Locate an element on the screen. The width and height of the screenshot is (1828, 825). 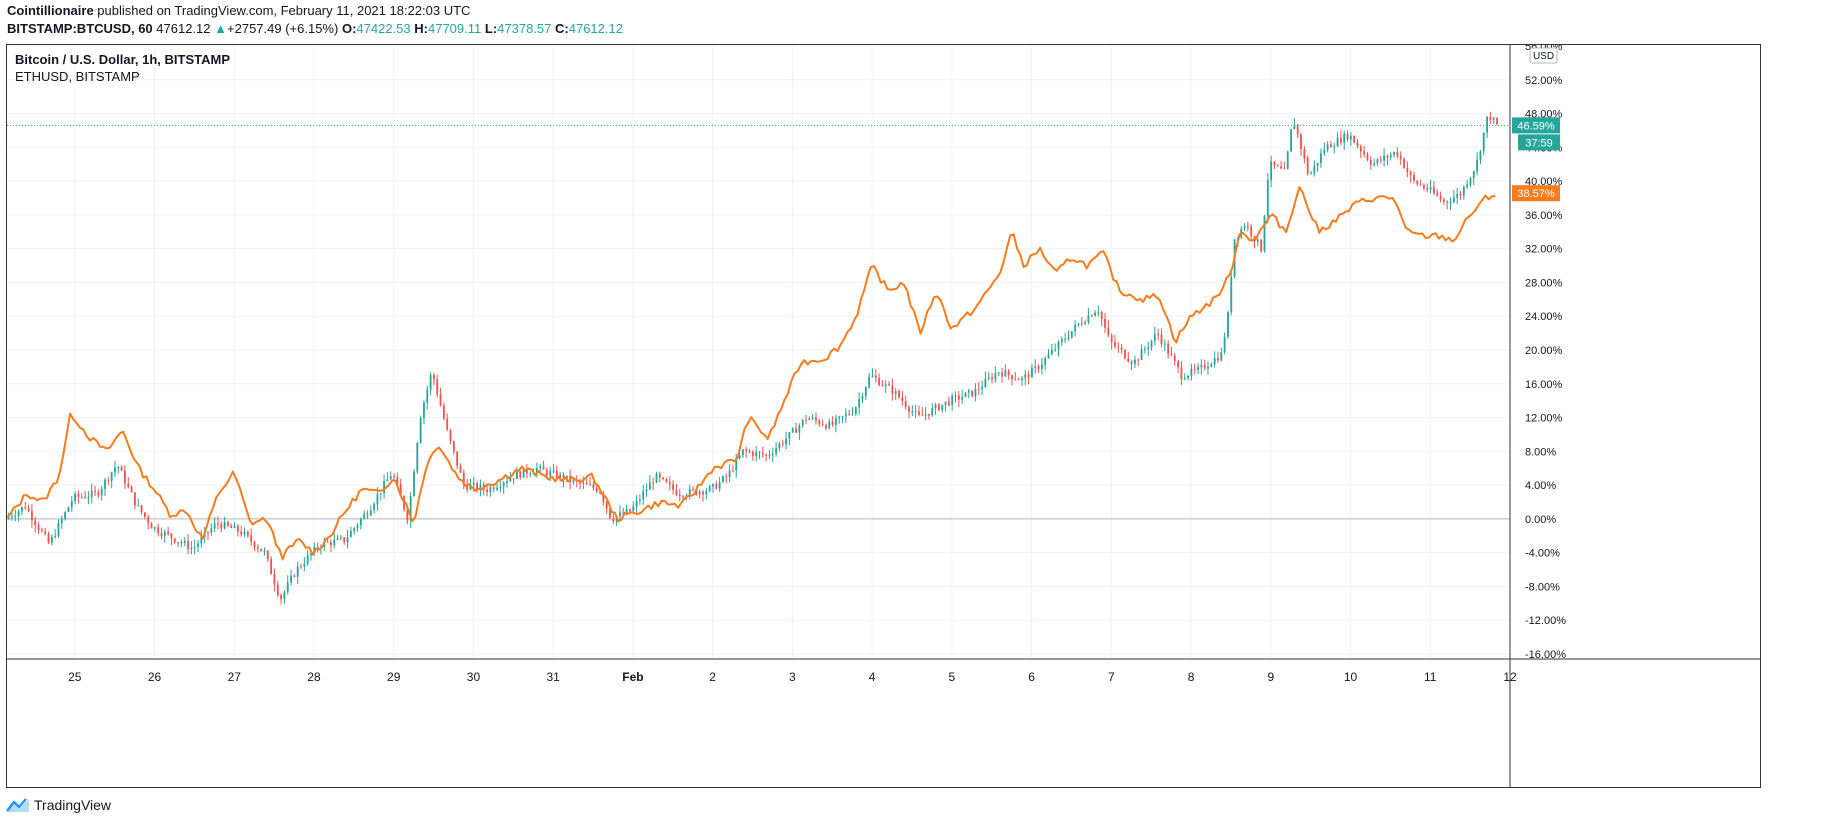
compare-series-legend: ETHUSD, BITSTAMP is located at coordinates (77, 76).